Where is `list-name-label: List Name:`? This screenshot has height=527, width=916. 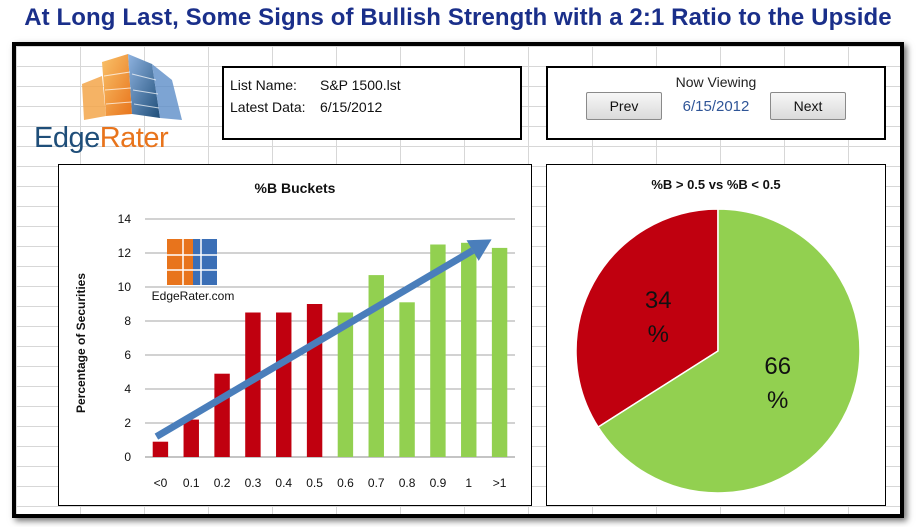 list-name-label: List Name: is located at coordinates (263, 85).